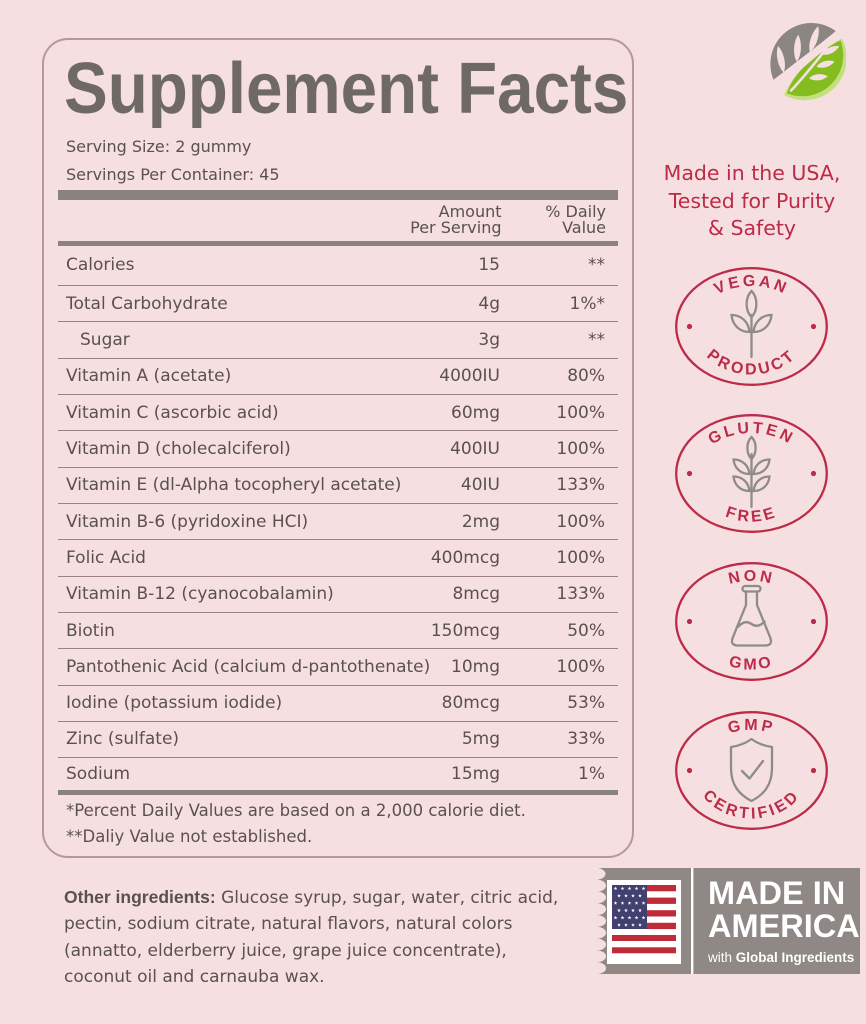  I want to click on flask-icon, so click(751, 615).